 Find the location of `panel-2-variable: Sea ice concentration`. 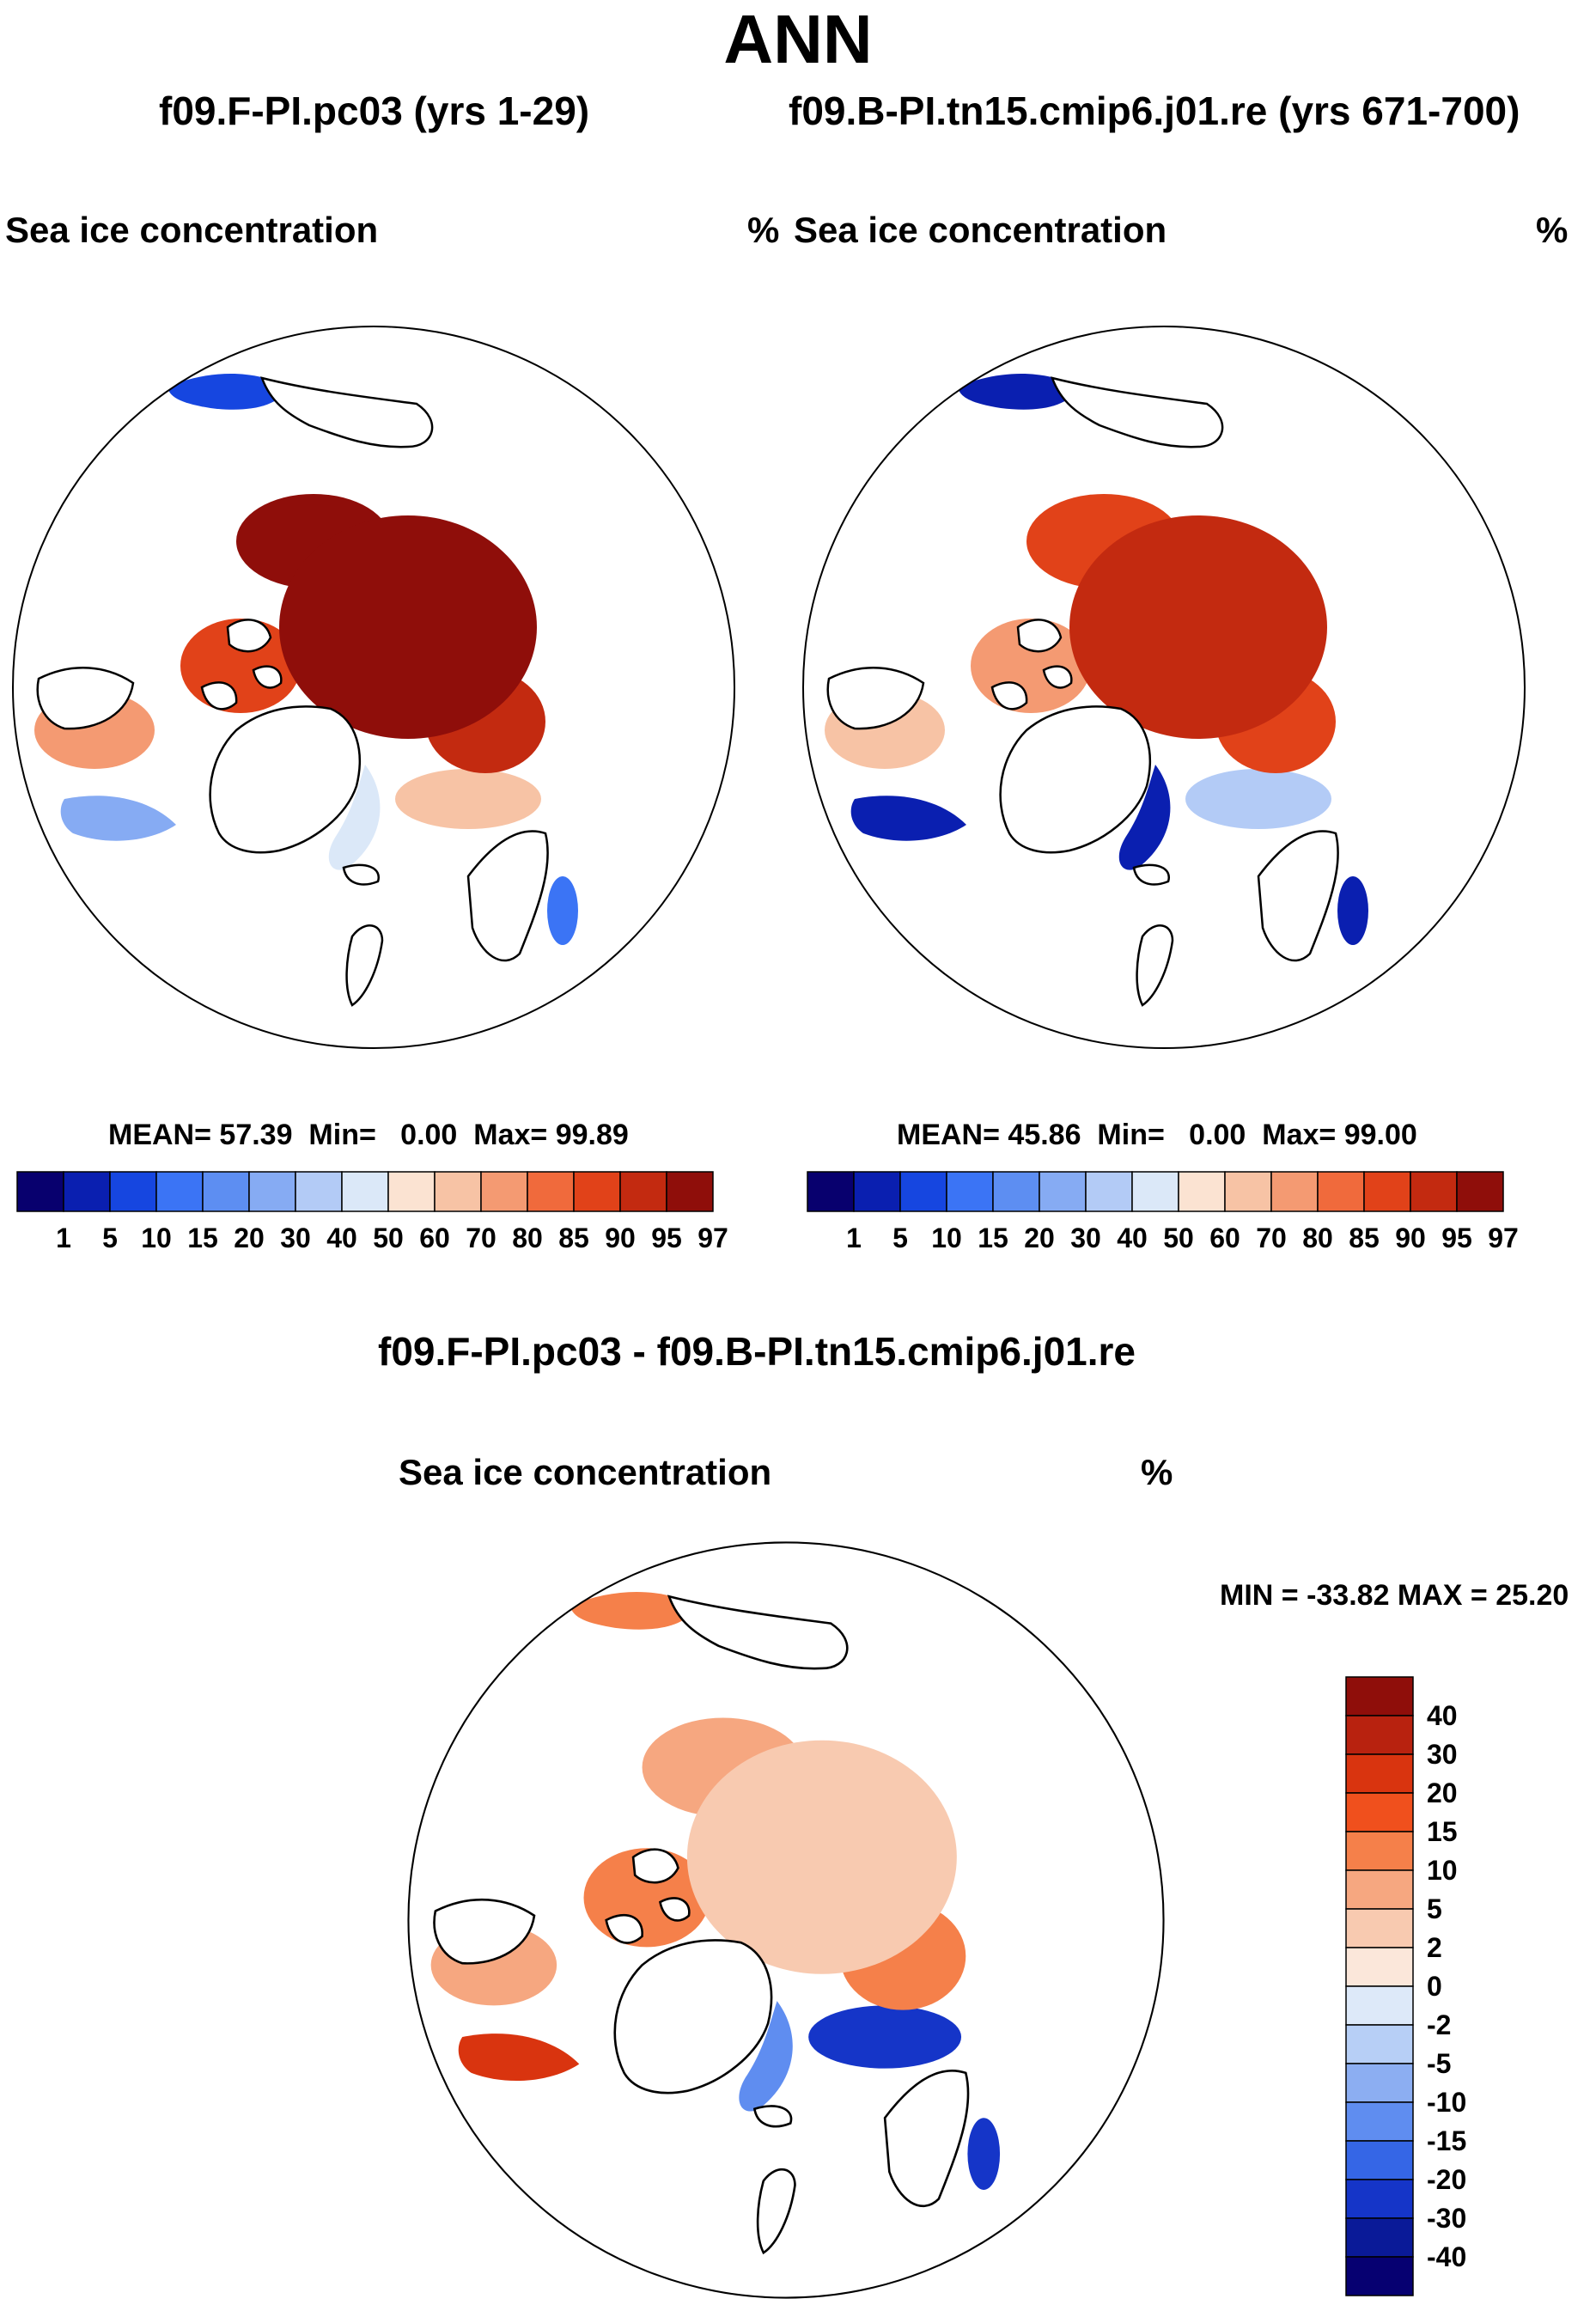

panel-2-variable: Sea ice concentration is located at coordinates (980, 230).